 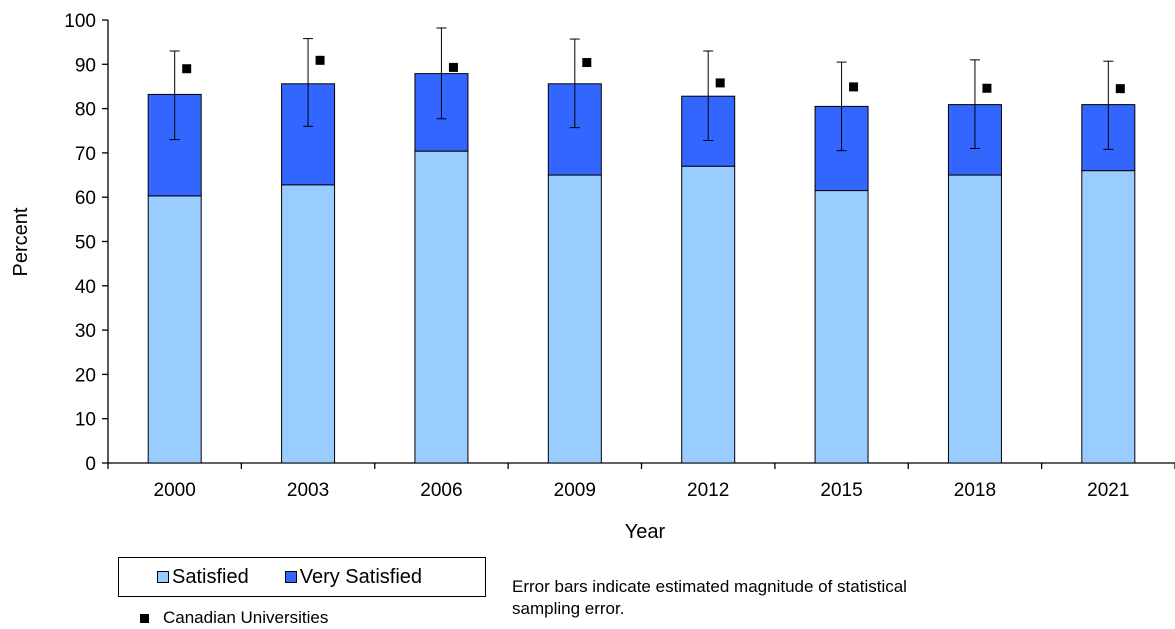 What do you see at coordinates (144, 618) in the screenshot?
I see `square-marker-icon` at bounding box center [144, 618].